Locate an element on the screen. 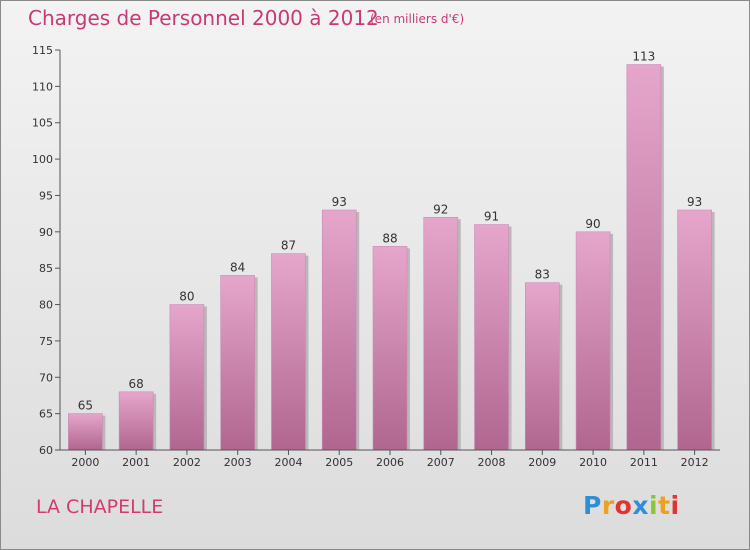 The image size is (750, 550). x-tick-label: 2010 is located at coordinates (593, 462).